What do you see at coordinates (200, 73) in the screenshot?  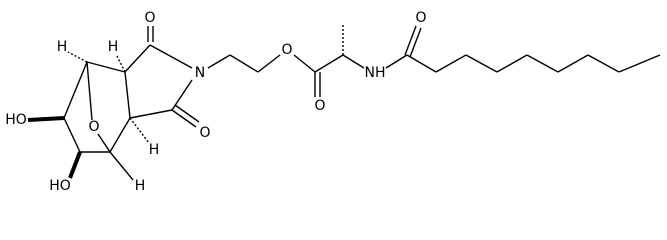 I see `atom-label: N` at bounding box center [200, 73].